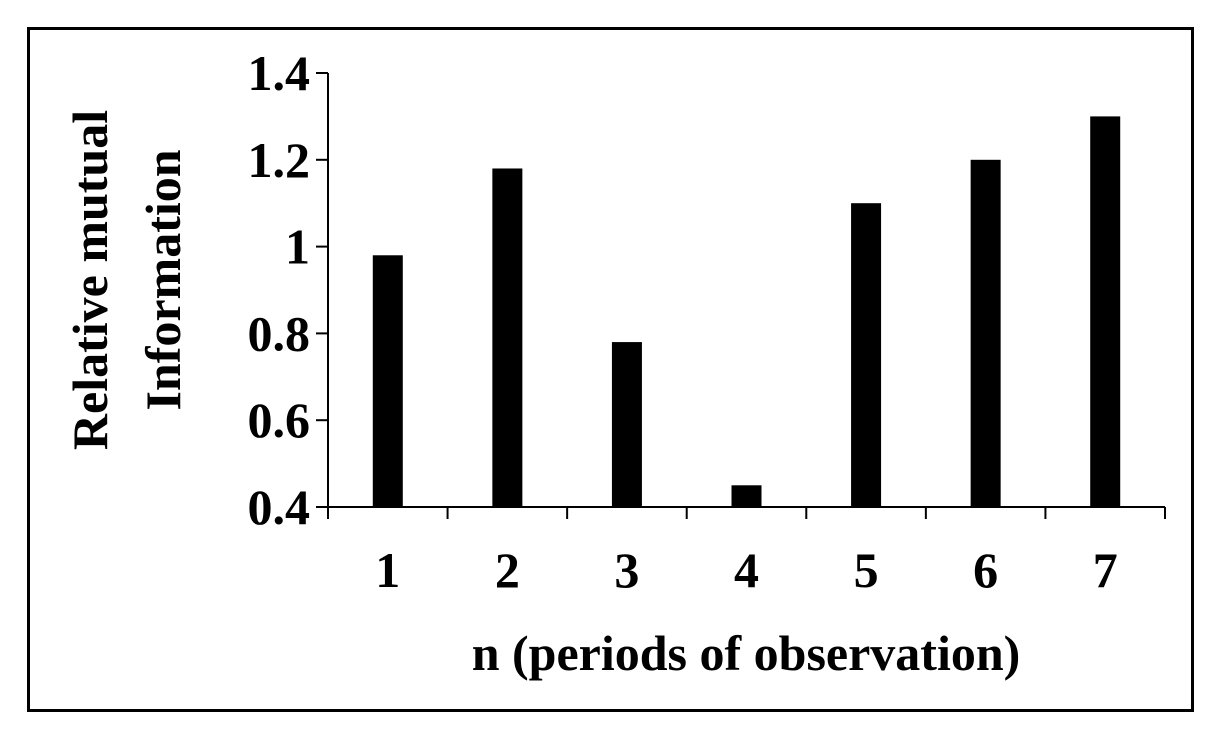 This screenshot has height=749, width=1223. Describe the element at coordinates (279, 333) in the screenshot. I see `y-tick-label: 0.8` at that location.